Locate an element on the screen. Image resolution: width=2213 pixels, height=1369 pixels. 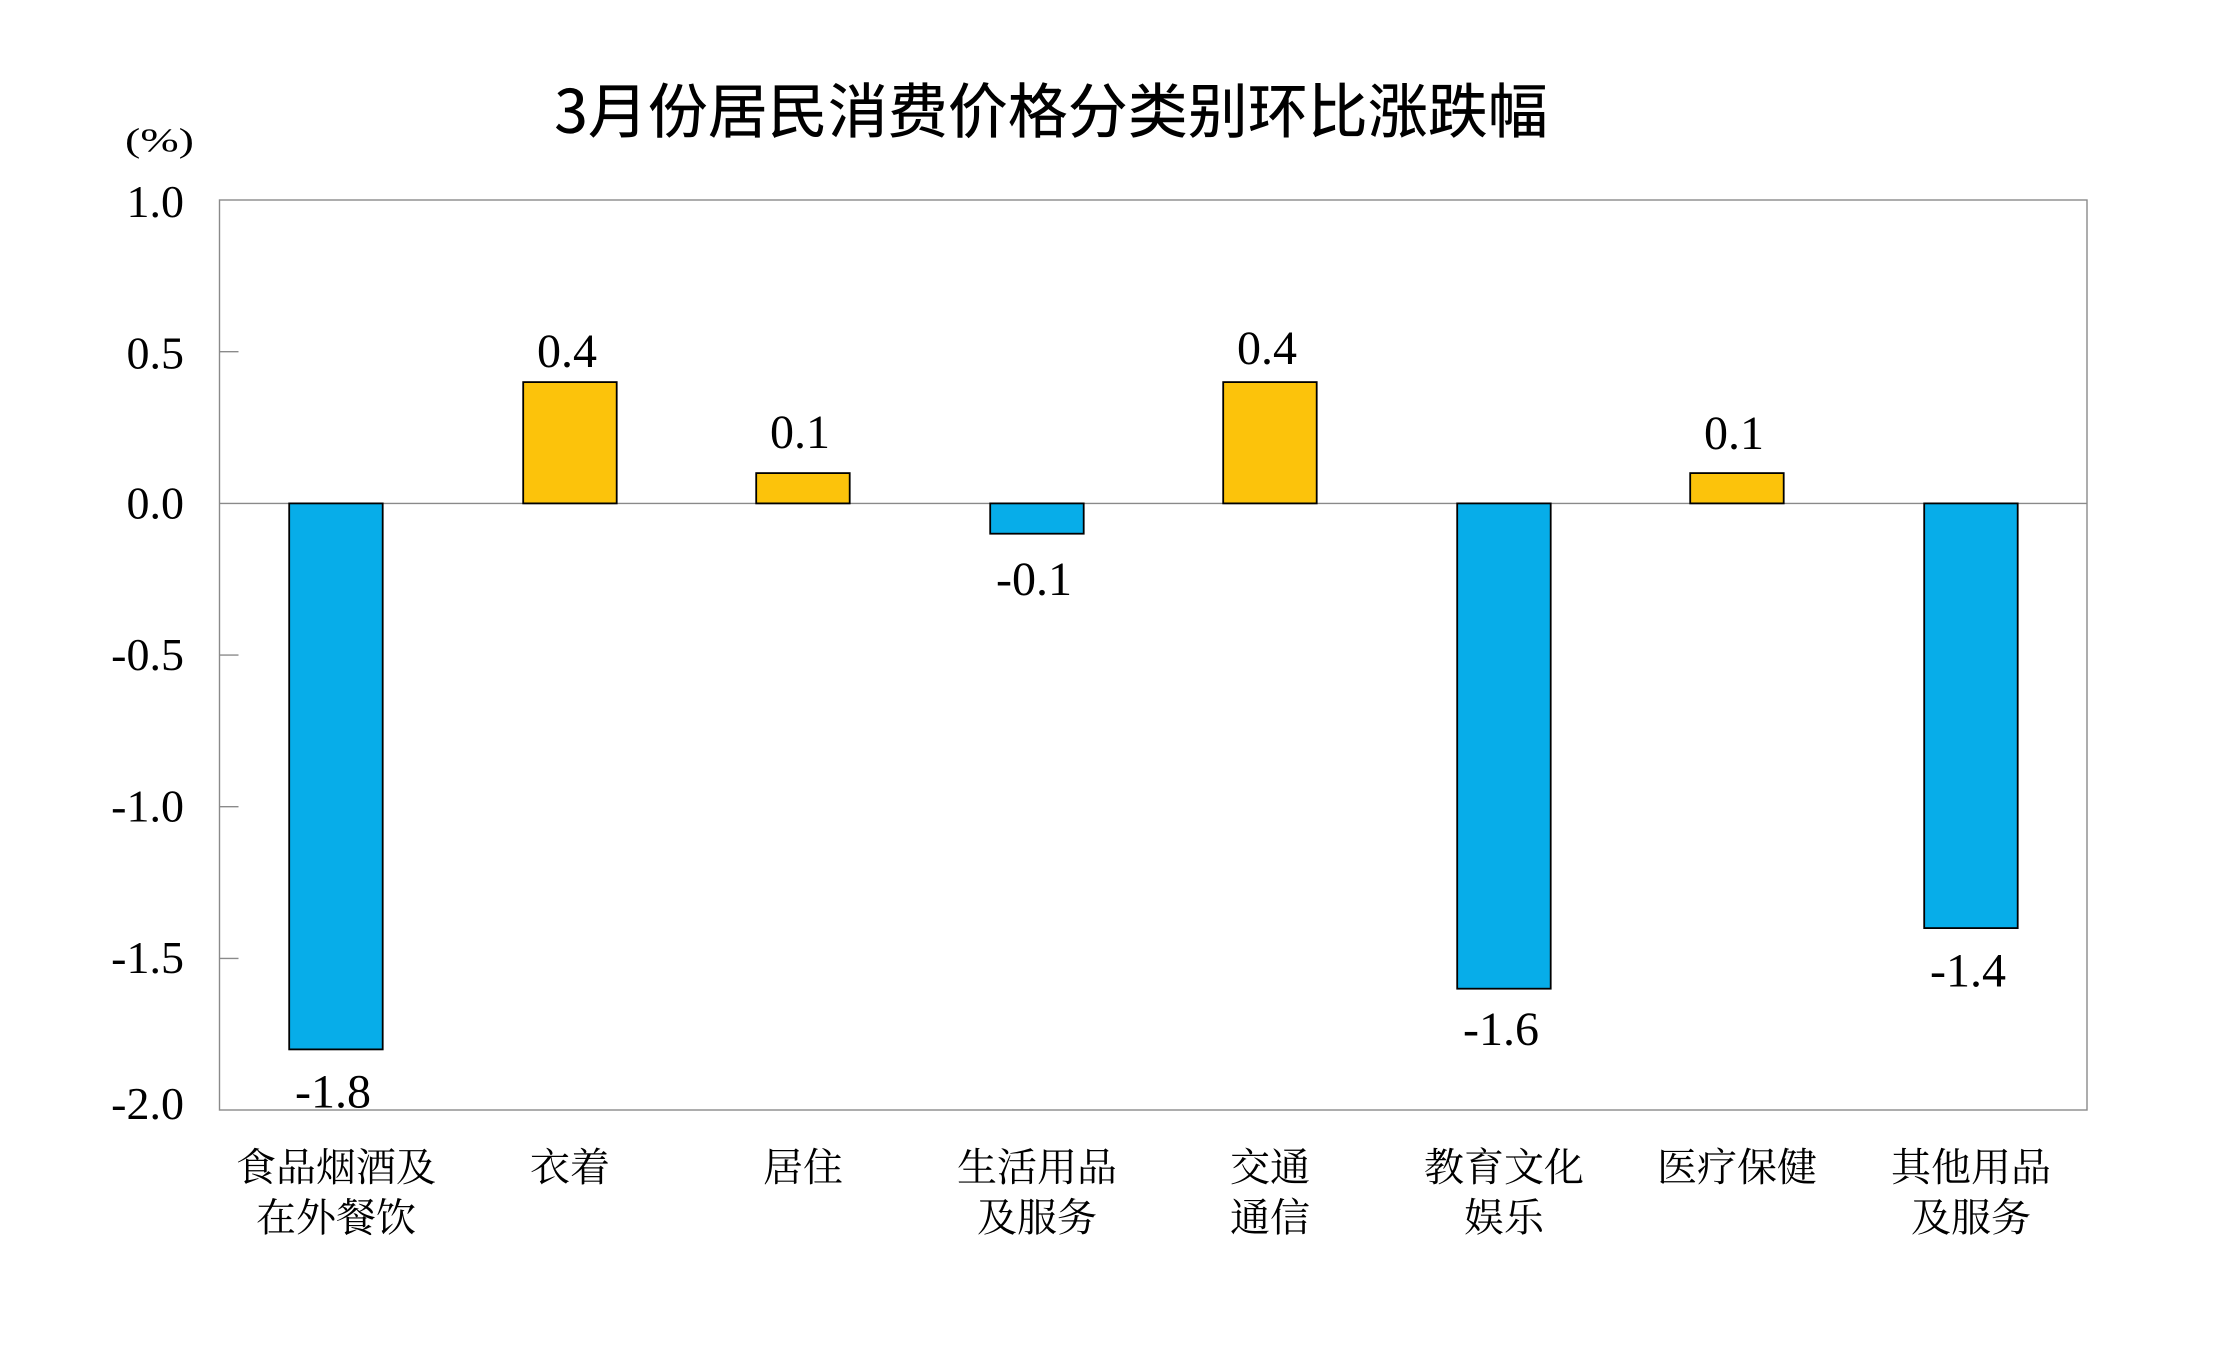
svg-text: -1.5 is located at coordinates (147, 957).